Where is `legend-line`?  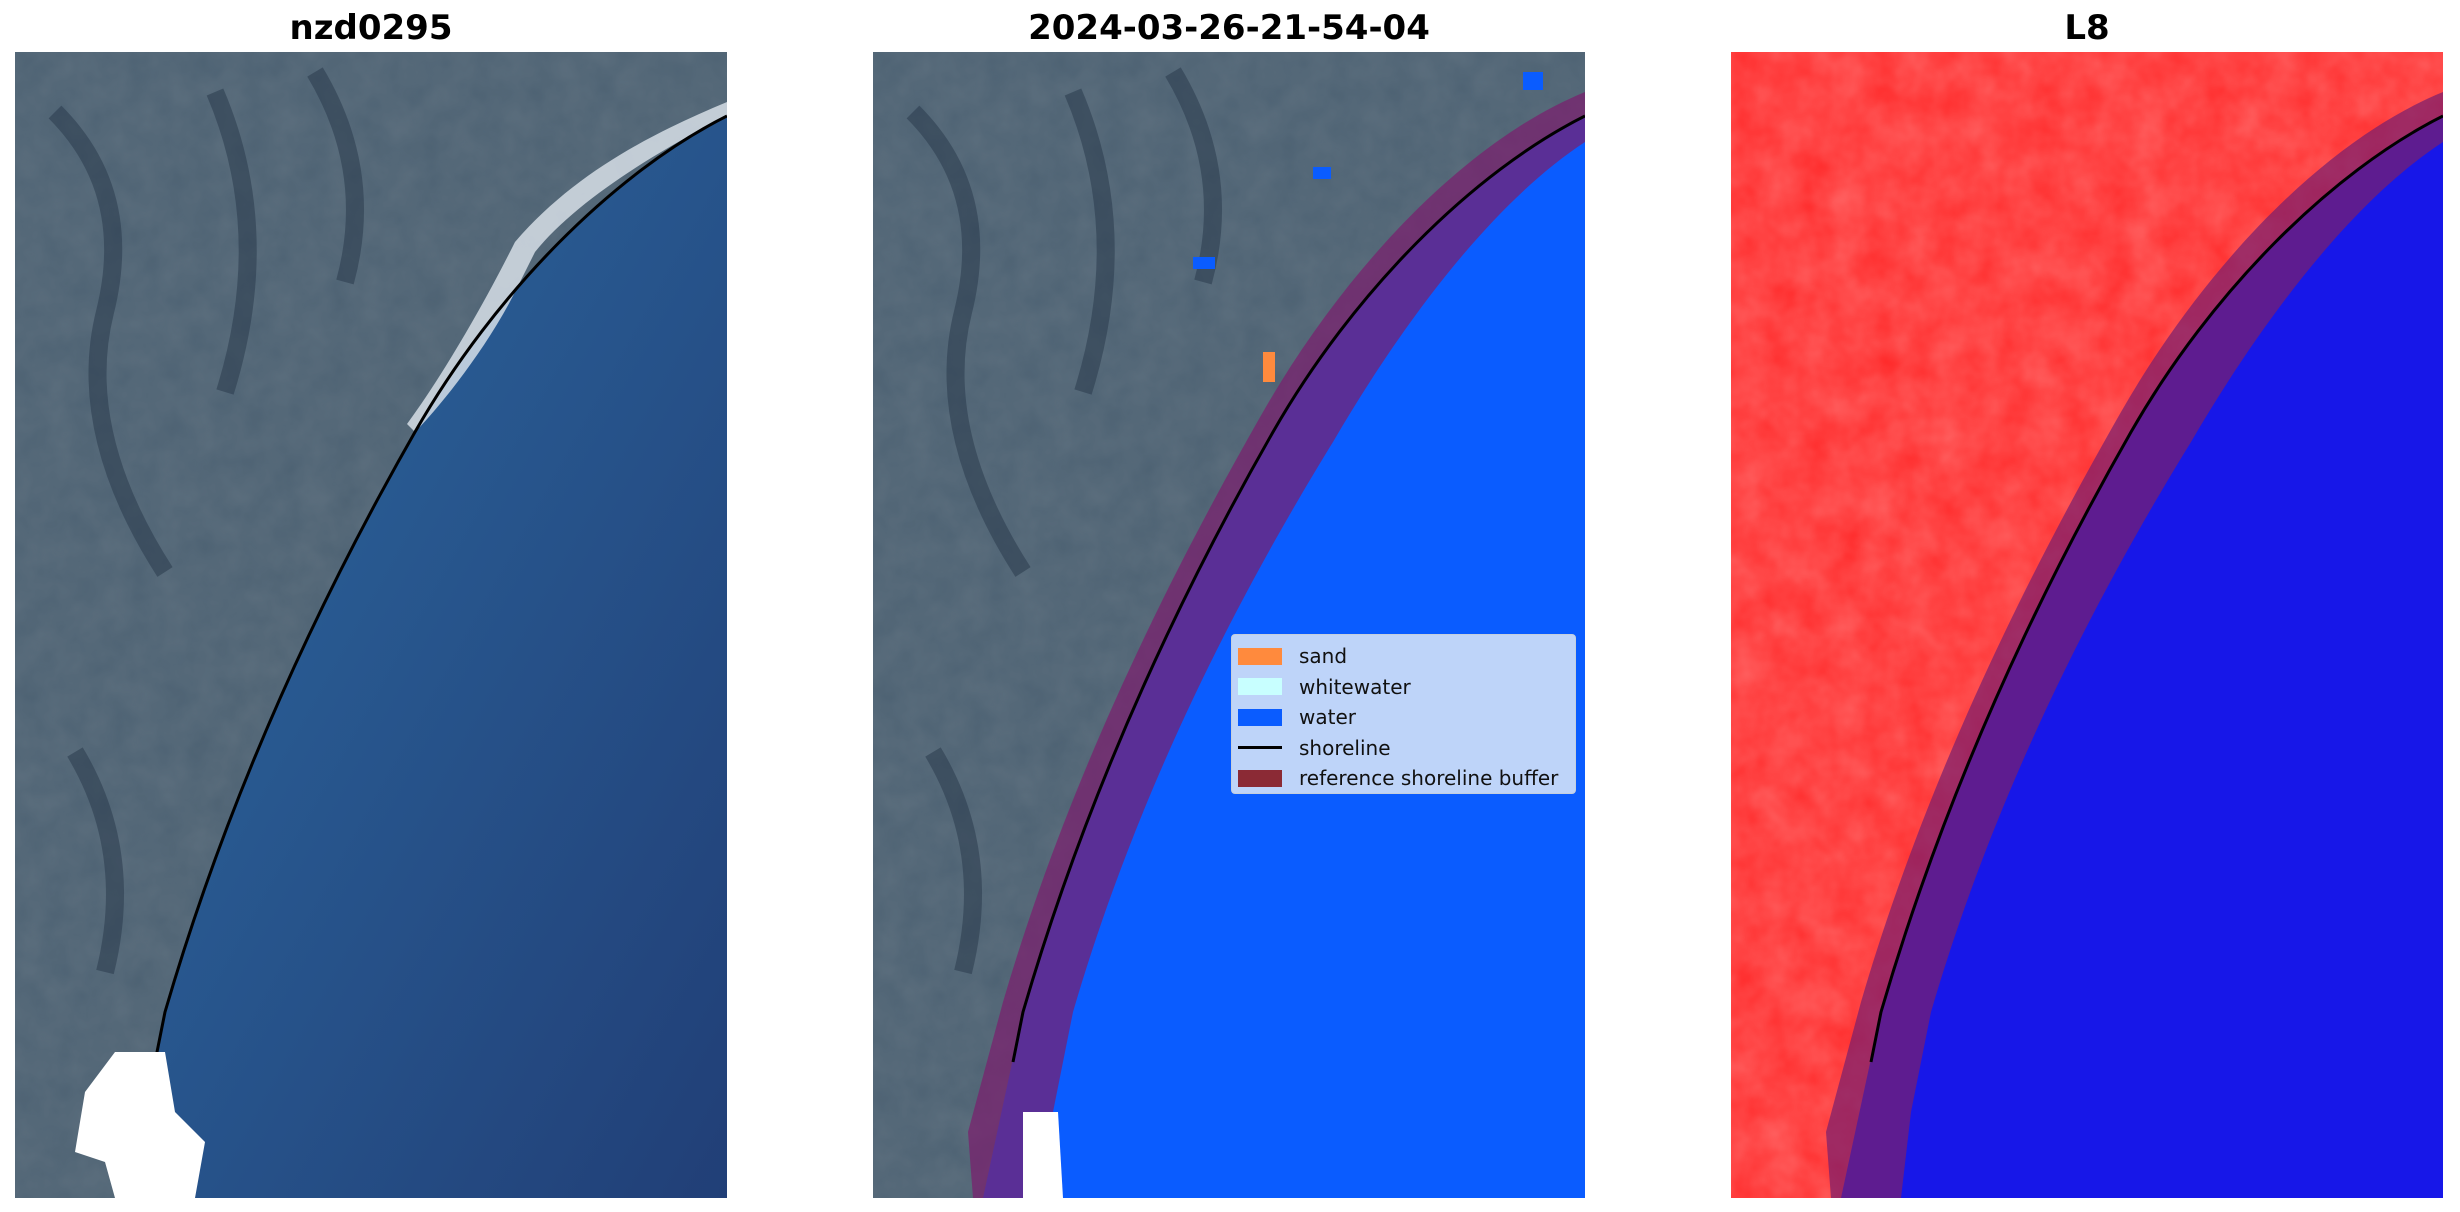
legend-line is located at coordinates (1260, 748).